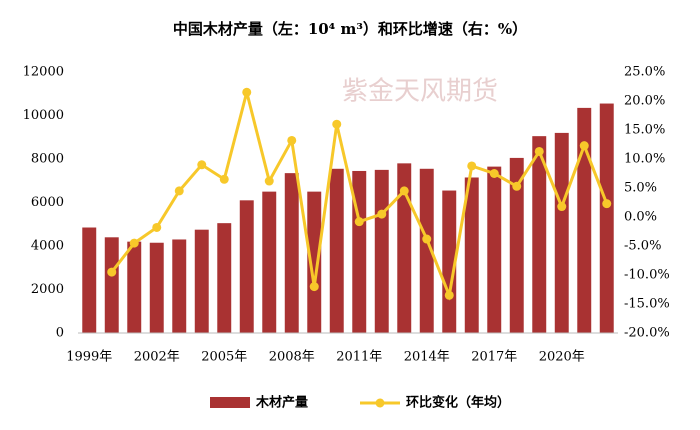  Describe the element at coordinates (43, 72) in the screenshot. I see `y-tick-label: 12000` at that location.